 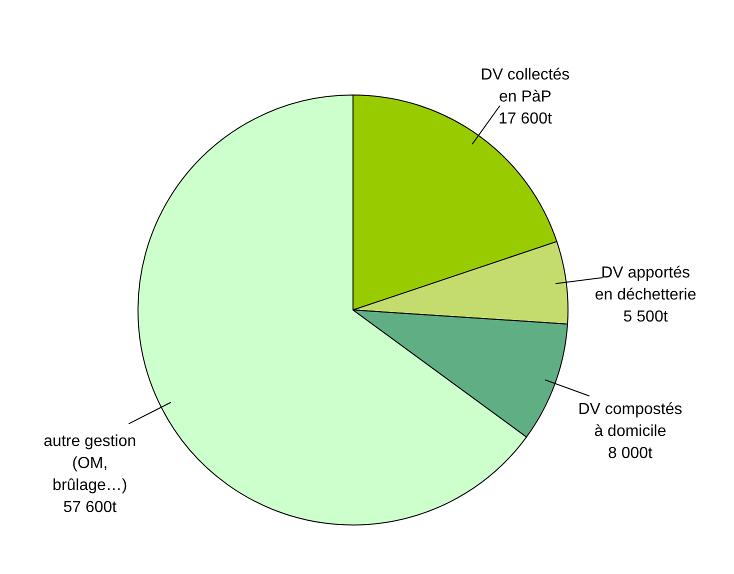 What do you see at coordinates (630, 420) in the screenshot?
I see `slice-label: DV compostés à domicile` at bounding box center [630, 420].